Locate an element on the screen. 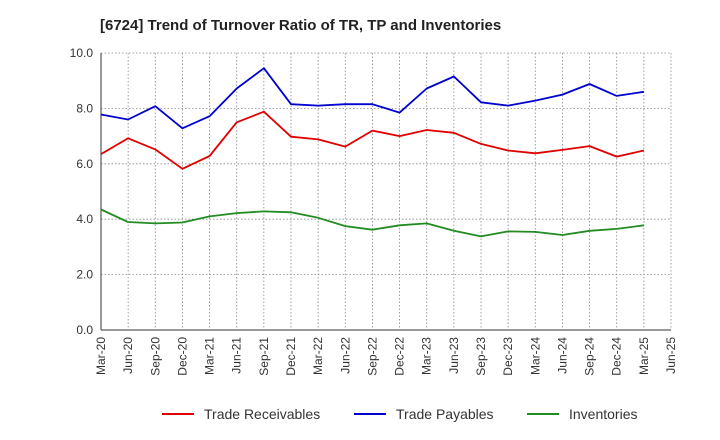  y-tick-label: 2.0 is located at coordinates (84, 275).